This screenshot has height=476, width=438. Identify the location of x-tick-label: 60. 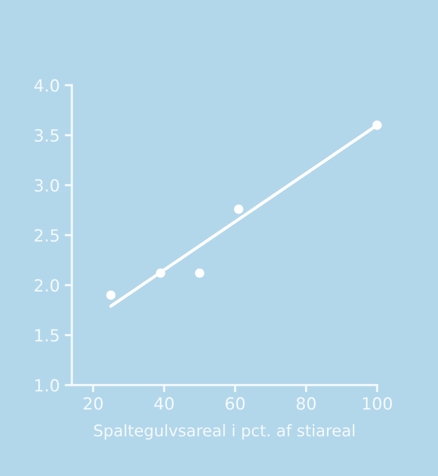
(235, 403).